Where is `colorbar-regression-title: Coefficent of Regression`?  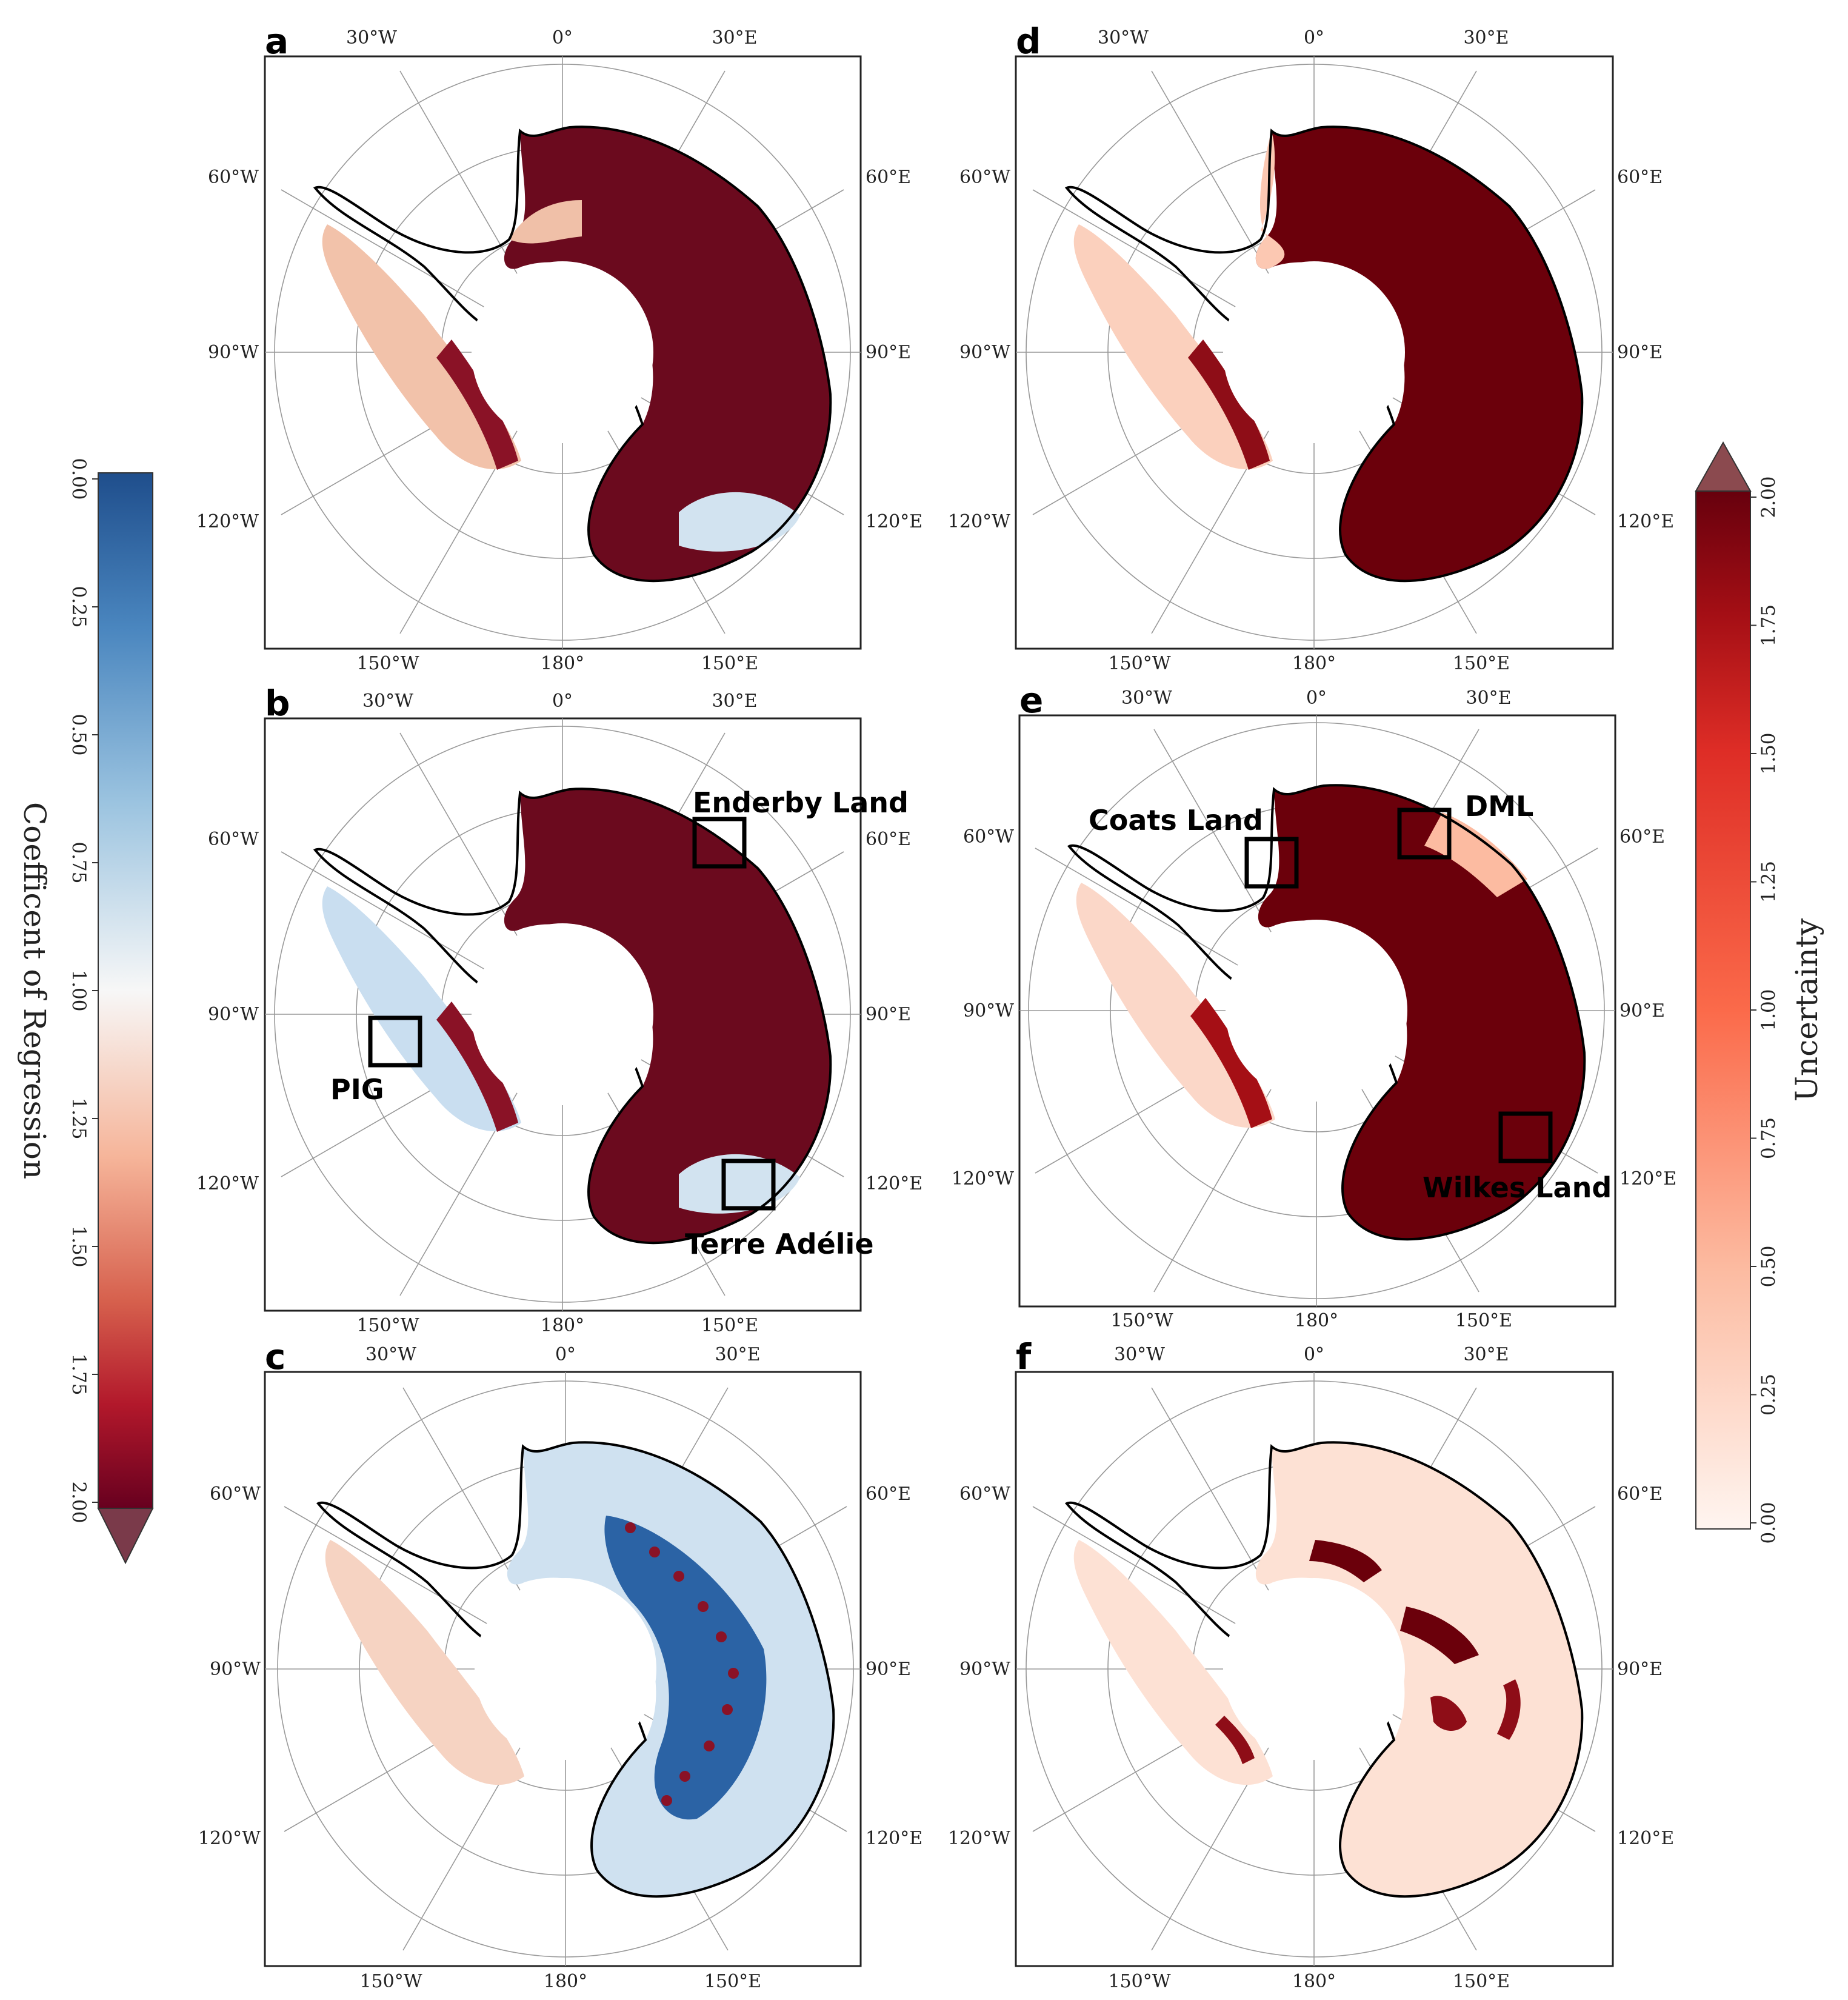 colorbar-regression-title: Coefficent of Regression is located at coordinates (35, 990).